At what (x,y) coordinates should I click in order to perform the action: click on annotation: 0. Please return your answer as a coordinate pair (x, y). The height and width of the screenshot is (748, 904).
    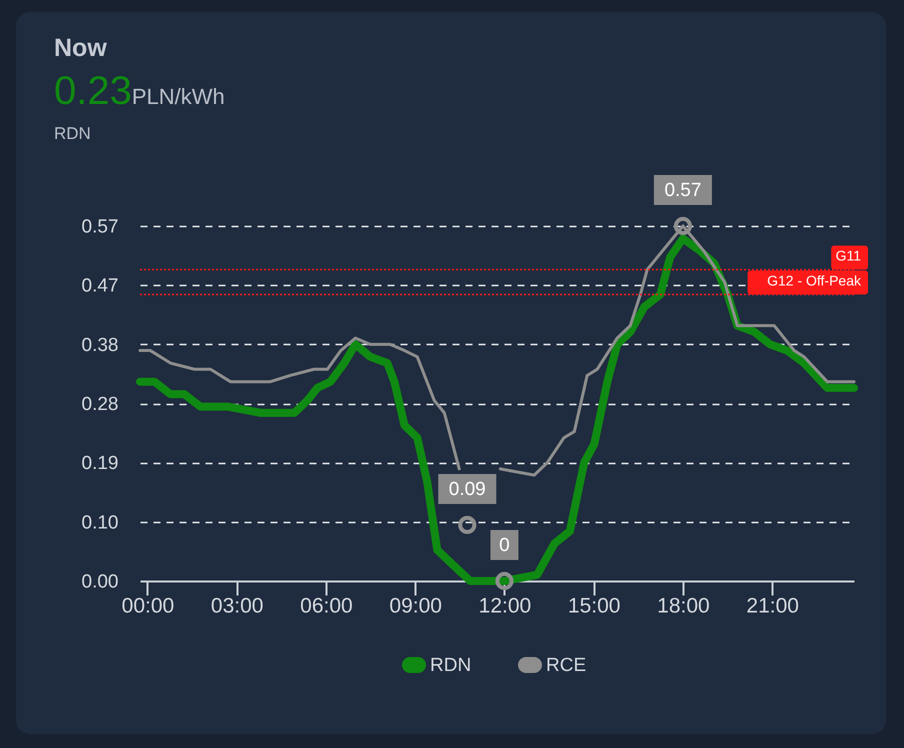
    Looking at the image, I should click on (504, 545).